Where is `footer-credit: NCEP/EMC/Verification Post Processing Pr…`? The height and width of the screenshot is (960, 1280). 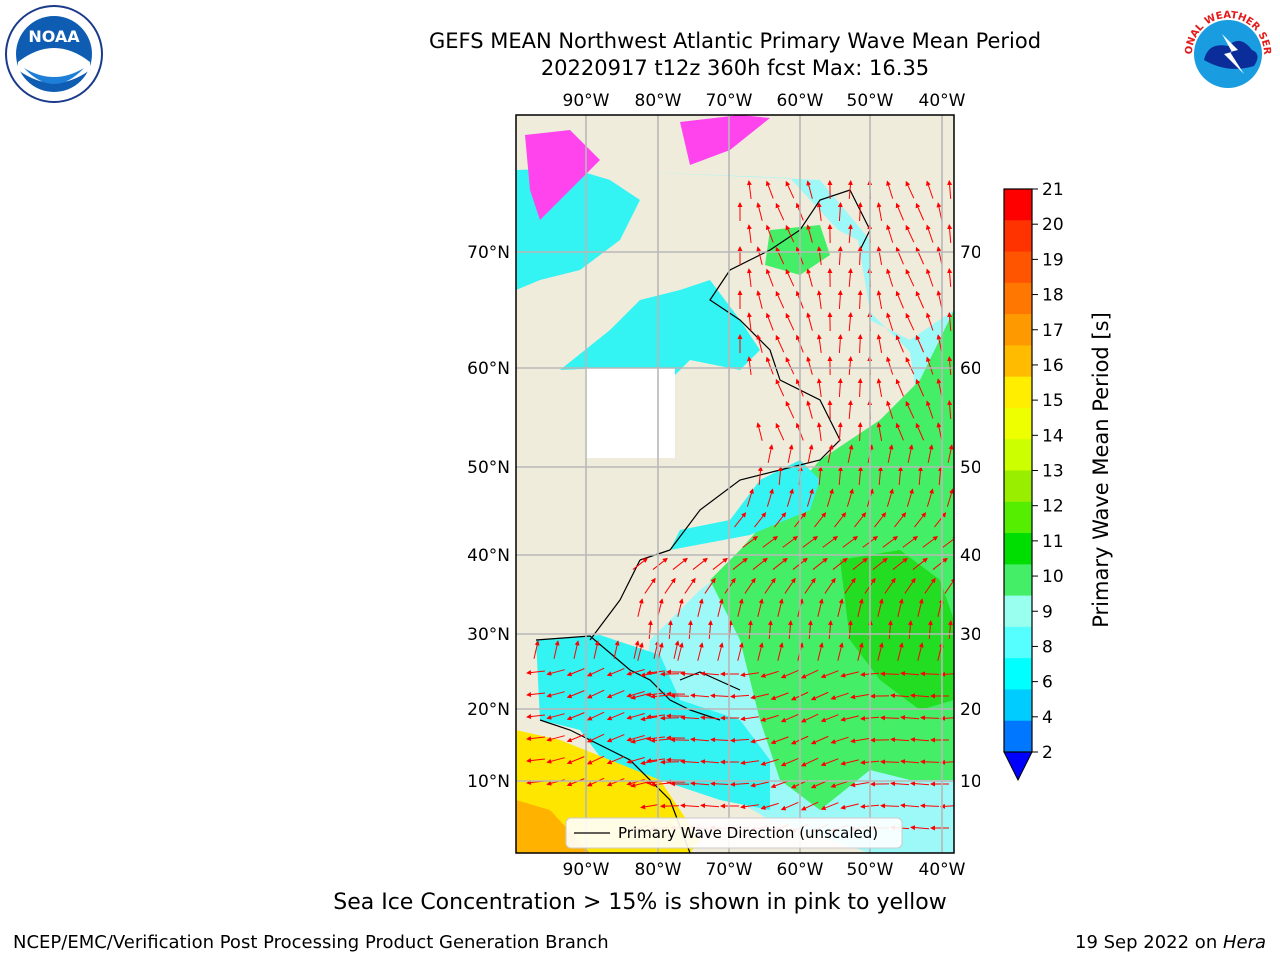 footer-credit: NCEP/EMC/Verification Post Processing Pr… is located at coordinates (311, 942).